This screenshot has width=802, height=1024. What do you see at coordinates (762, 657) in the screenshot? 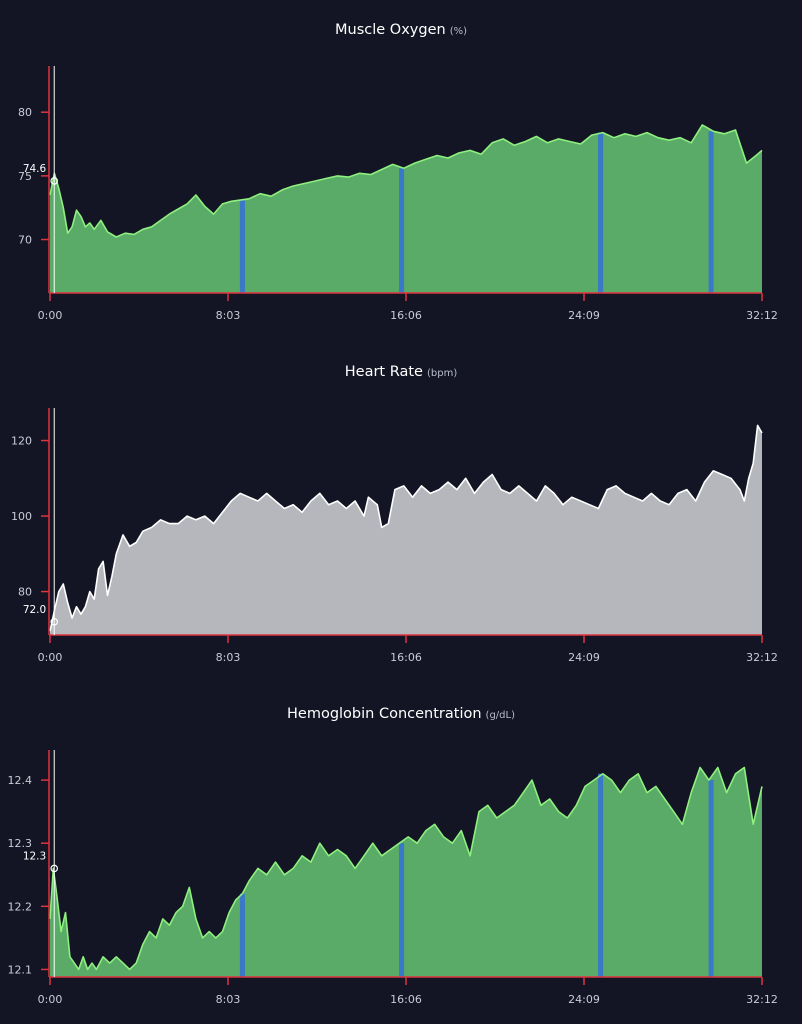
I see `hr-x-tick-label: 32:12` at bounding box center [762, 657].